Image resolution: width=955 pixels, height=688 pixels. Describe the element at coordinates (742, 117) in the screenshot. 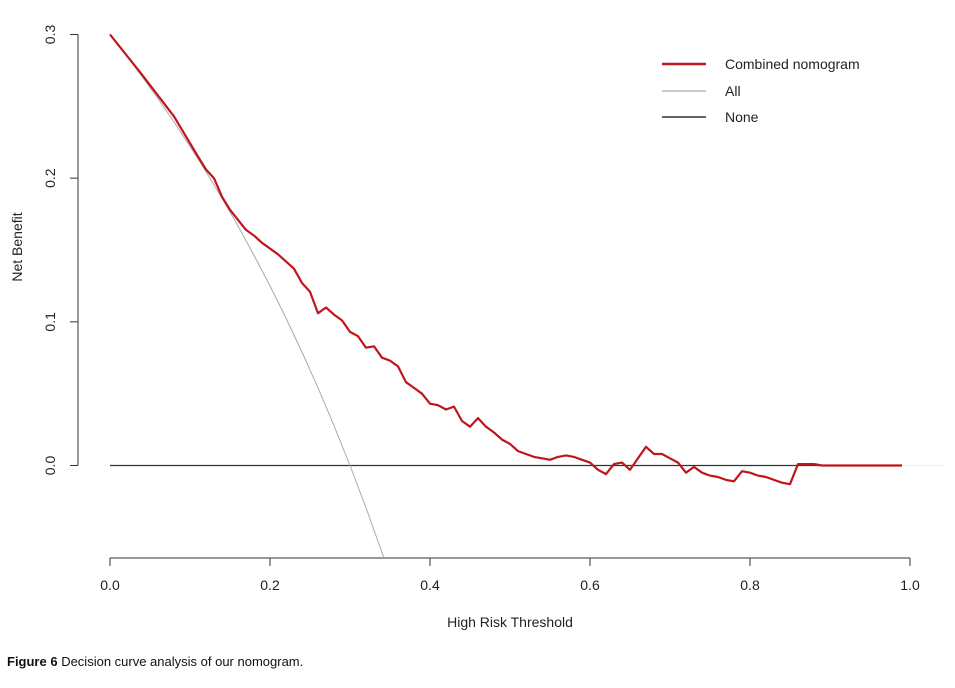

I see `legend-label: None` at that location.